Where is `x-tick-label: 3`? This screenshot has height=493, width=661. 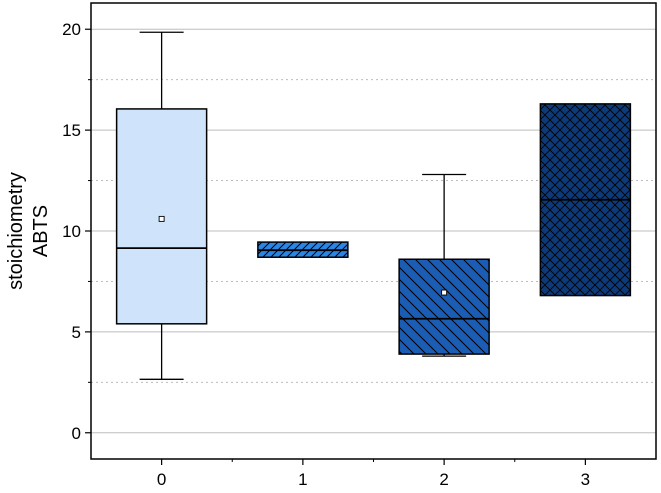
x-tick-label: 3 is located at coordinates (585, 479).